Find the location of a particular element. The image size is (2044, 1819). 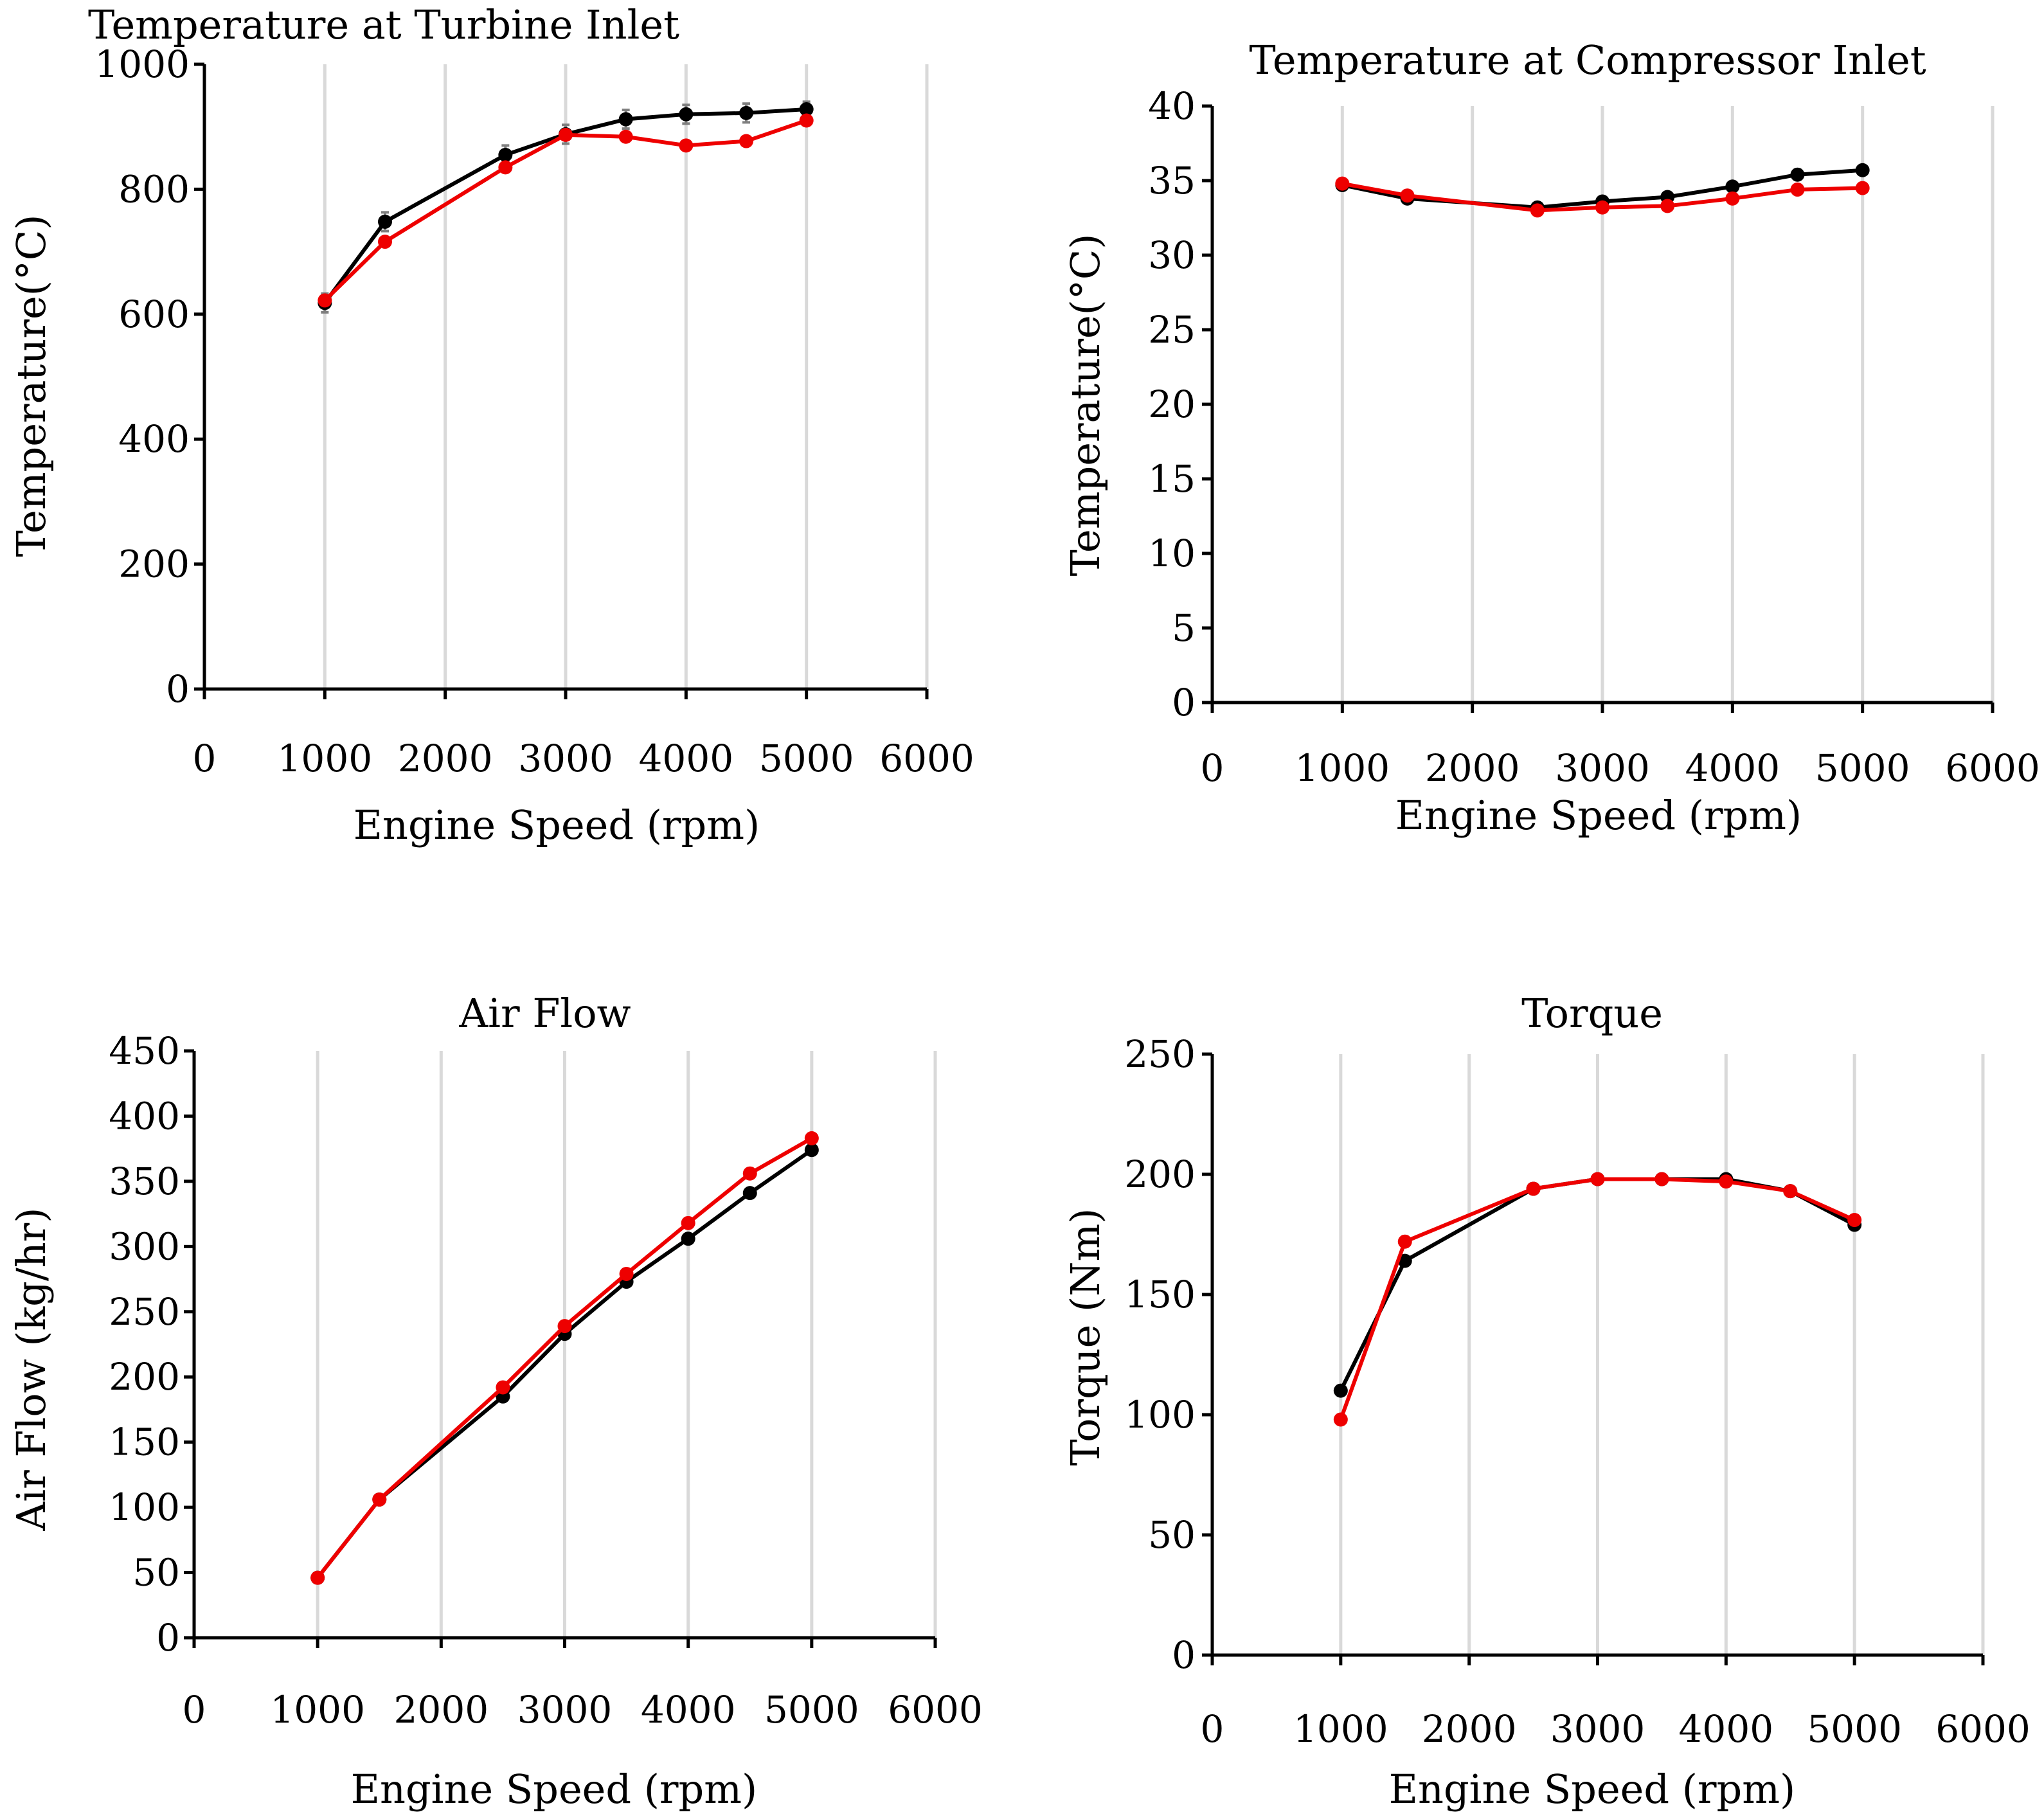

chart-title: Temperature at Compressor Inlet is located at coordinates (1587, 61).